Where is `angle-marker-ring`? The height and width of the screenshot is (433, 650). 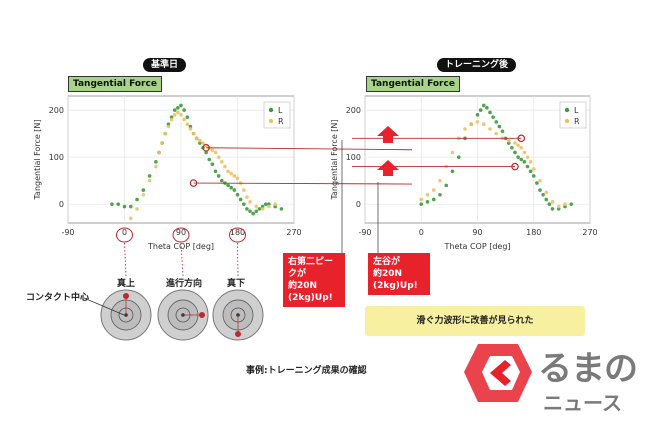
angle-marker-ring is located at coordinates (124, 235).